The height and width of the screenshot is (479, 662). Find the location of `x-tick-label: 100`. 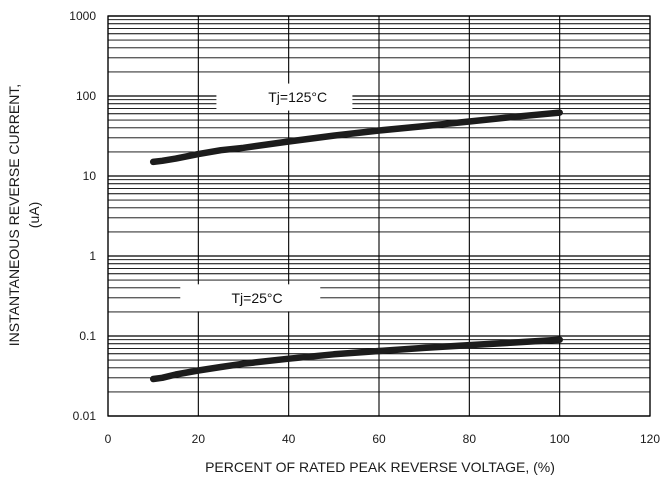

x-tick-label: 100 is located at coordinates (560, 439).